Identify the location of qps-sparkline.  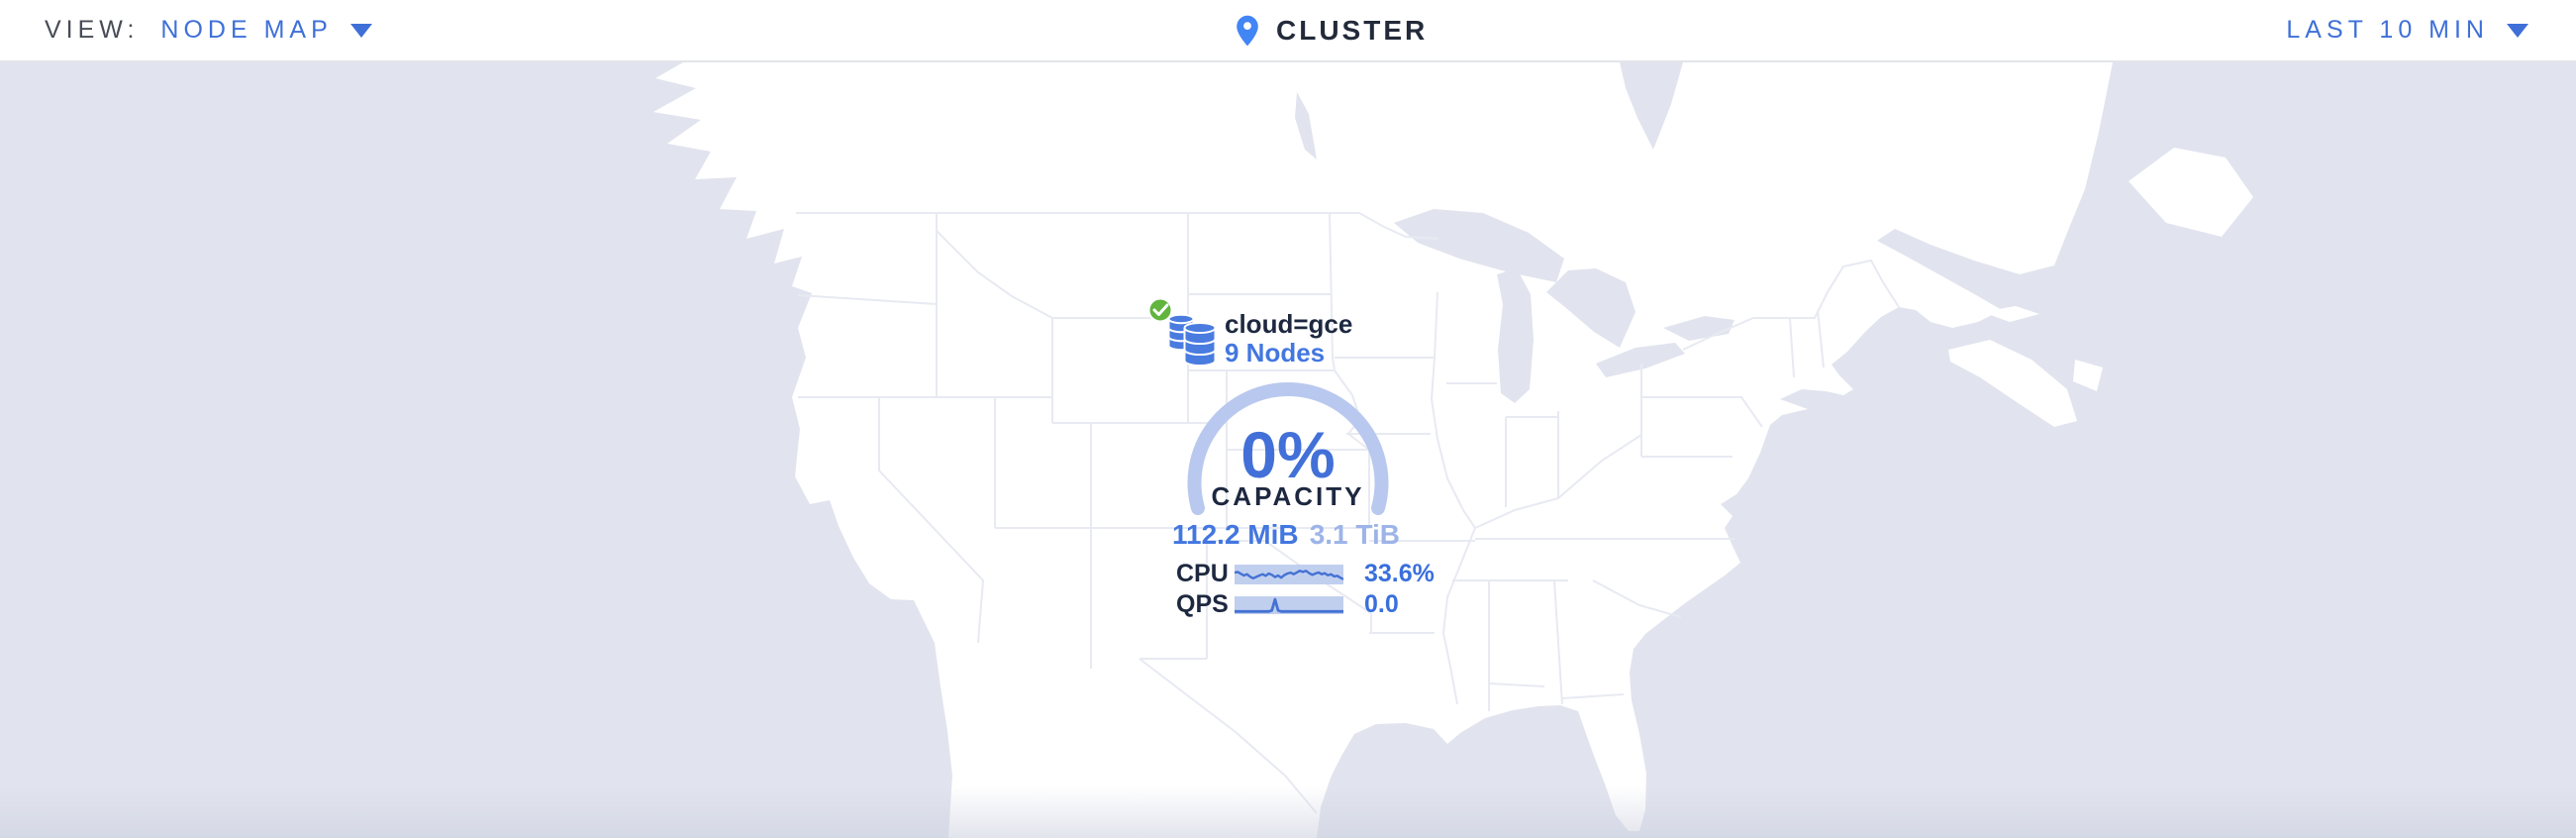
(1289, 604).